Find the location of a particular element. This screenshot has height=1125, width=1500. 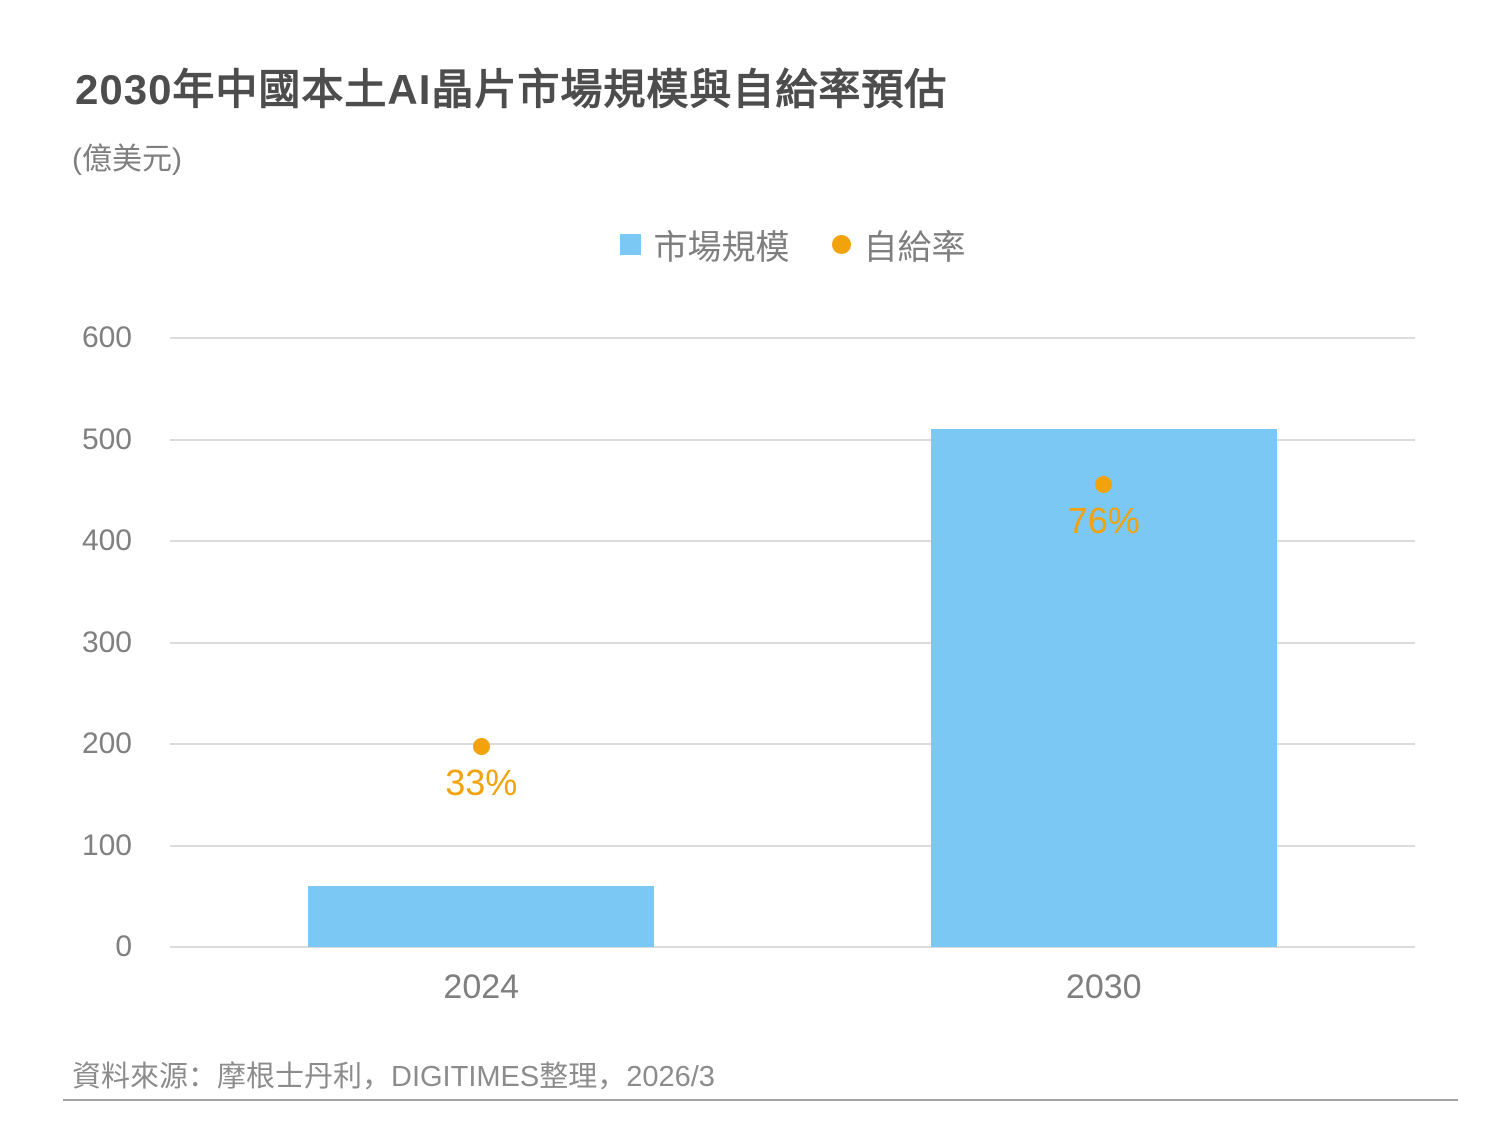

legend-item-market-size: 市場規模 is located at coordinates (704, 244).